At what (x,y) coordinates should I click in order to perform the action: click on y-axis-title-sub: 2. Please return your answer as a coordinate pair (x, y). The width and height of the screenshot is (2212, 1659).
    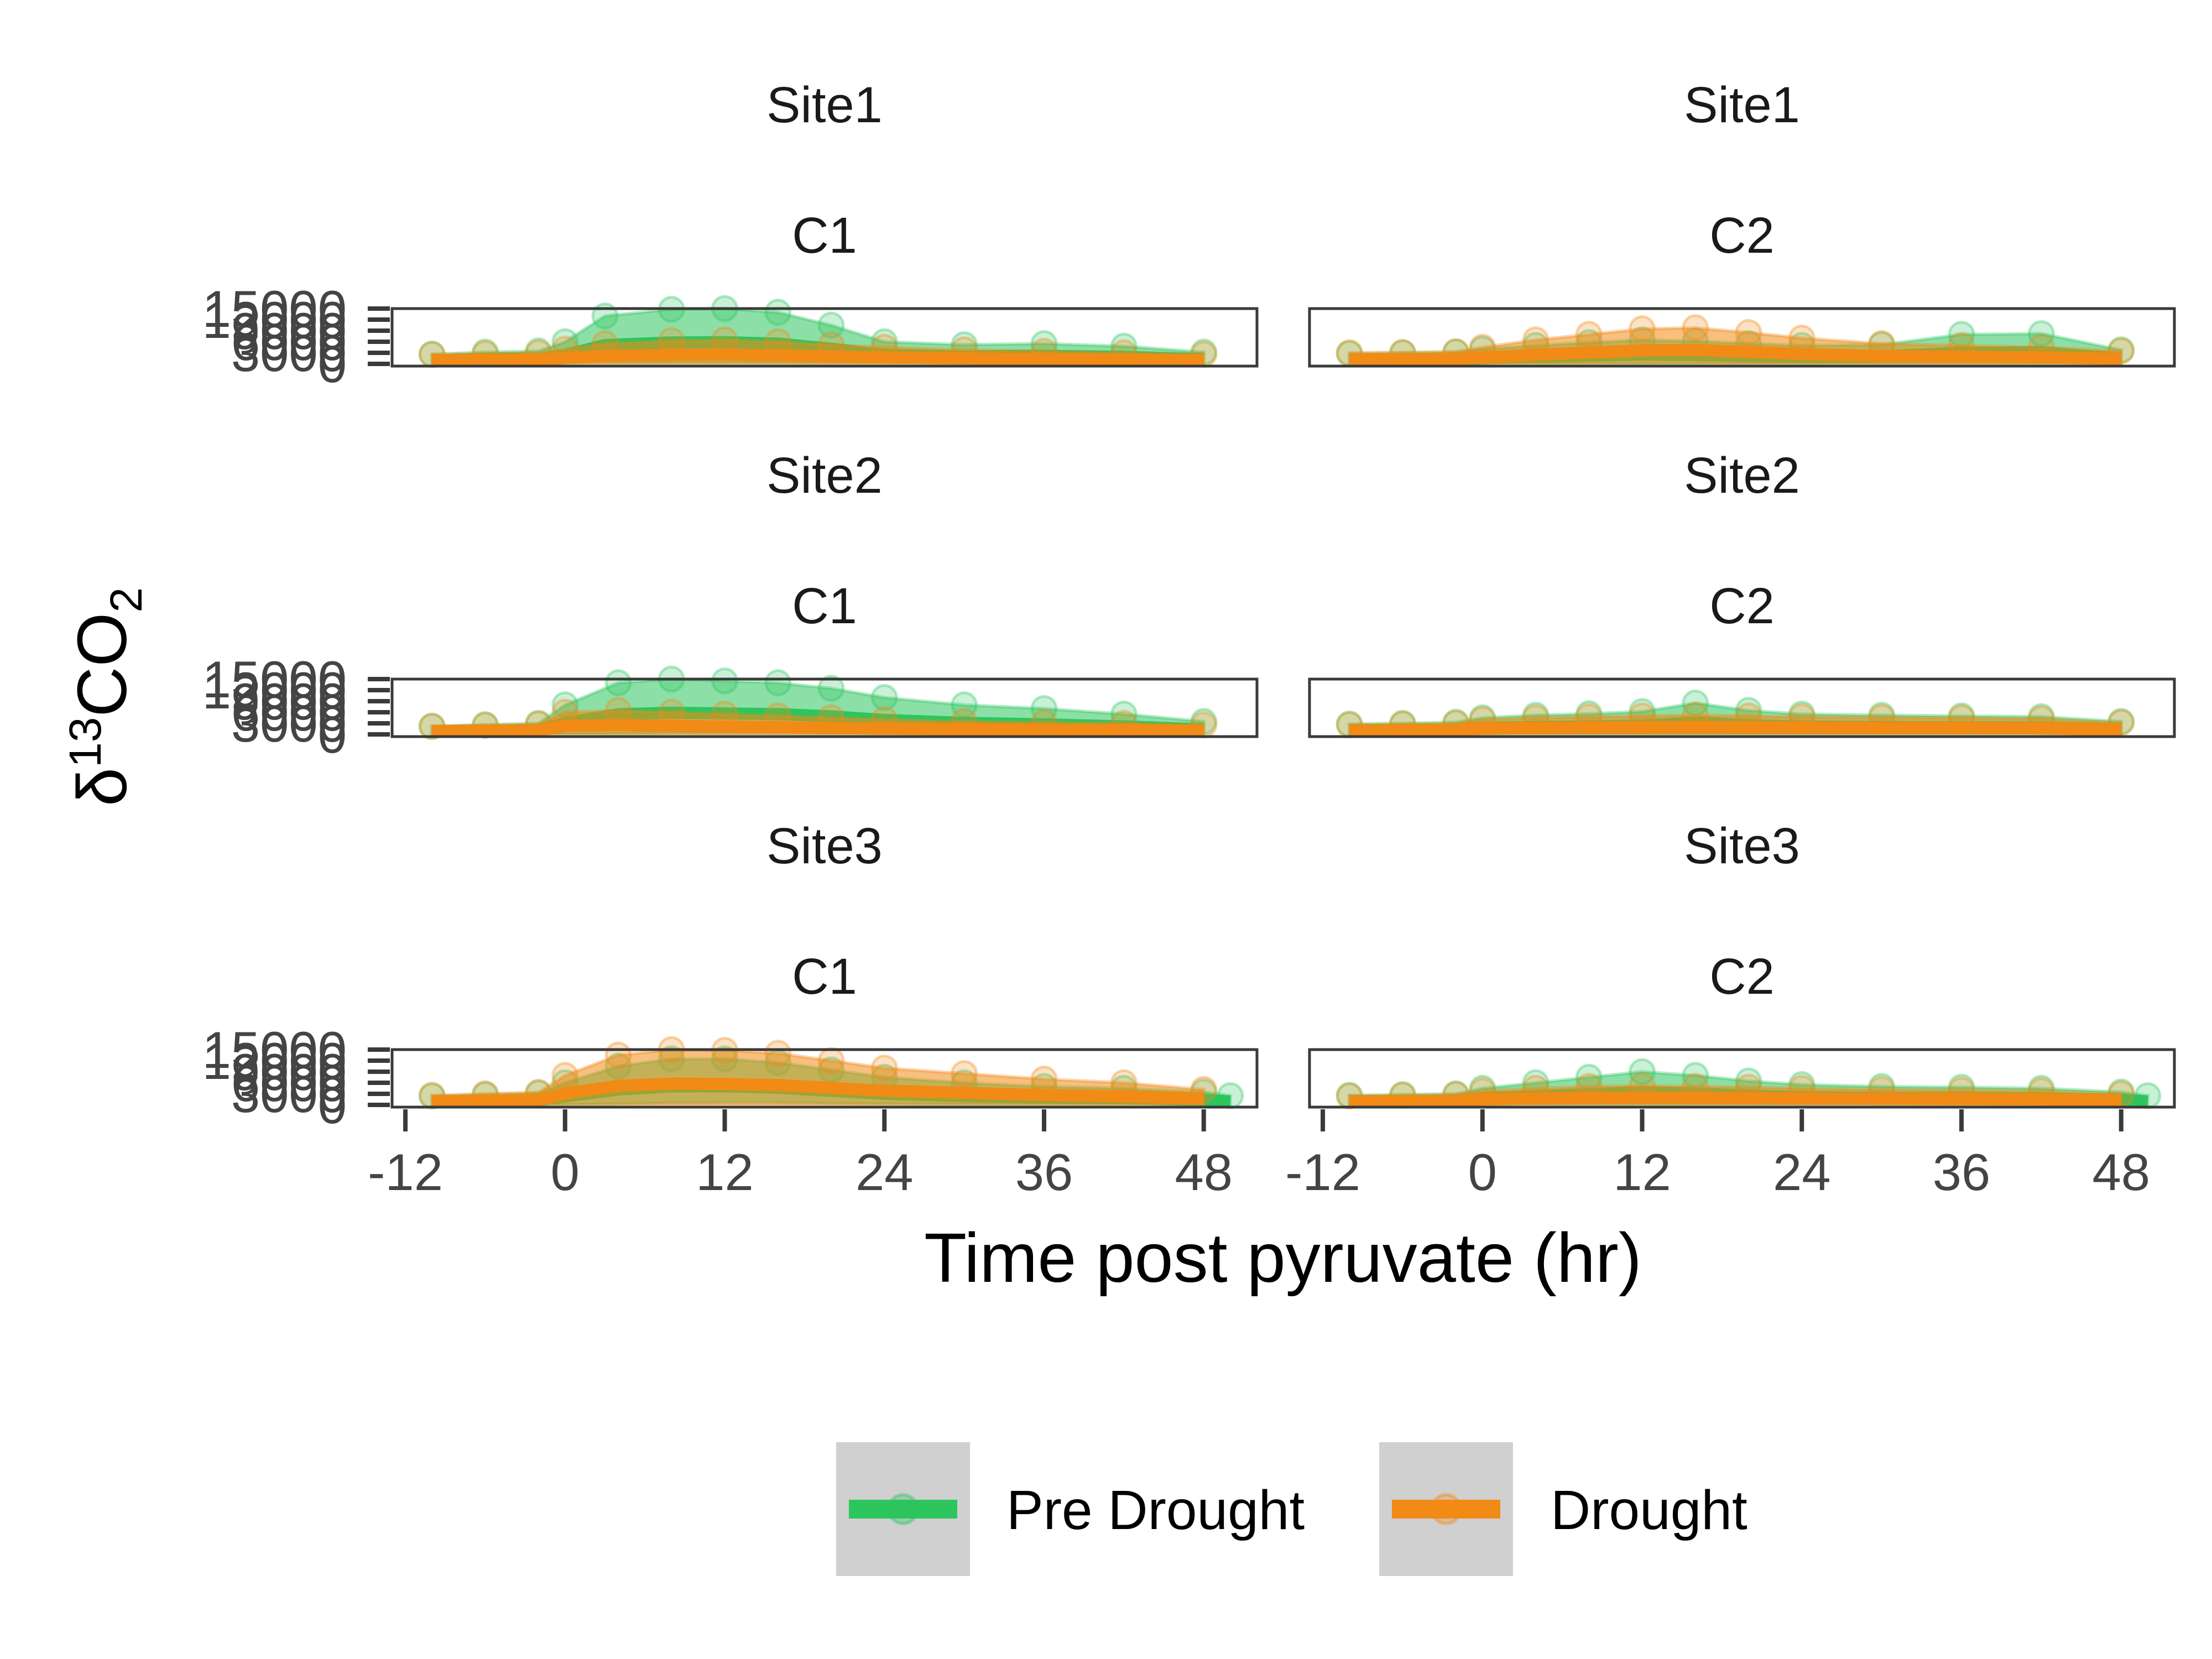
    Looking at the image, I should click on (127, 600).